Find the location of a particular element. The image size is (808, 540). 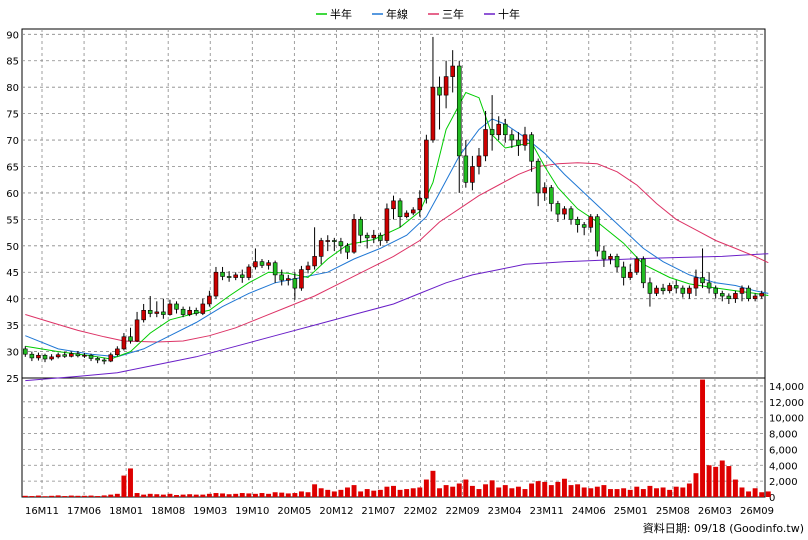

y-tick-label: 40 is located at coordinates (12, 300).